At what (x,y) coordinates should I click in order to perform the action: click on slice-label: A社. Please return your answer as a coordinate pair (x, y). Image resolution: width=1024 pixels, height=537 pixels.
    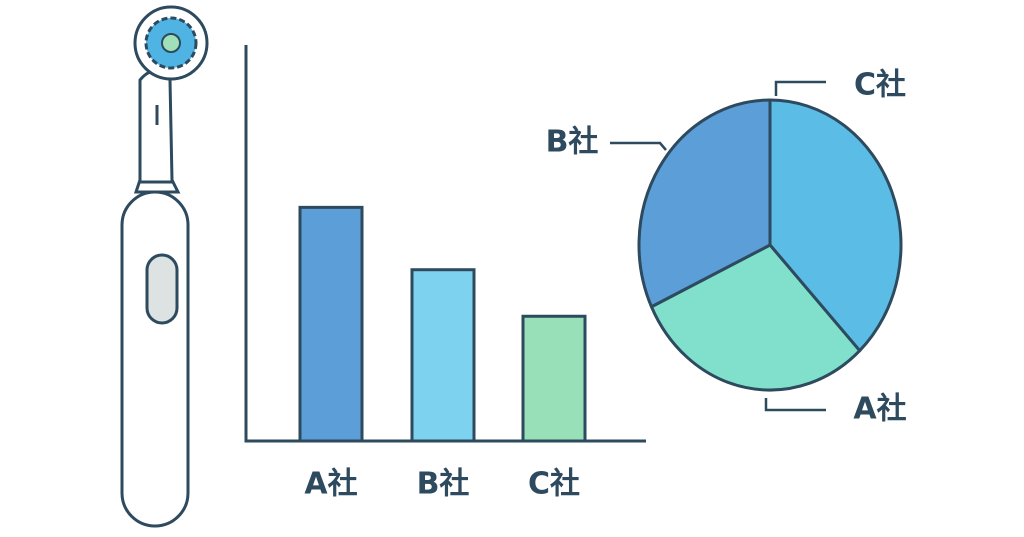
    Looking at the image, I should click on (879, 409).